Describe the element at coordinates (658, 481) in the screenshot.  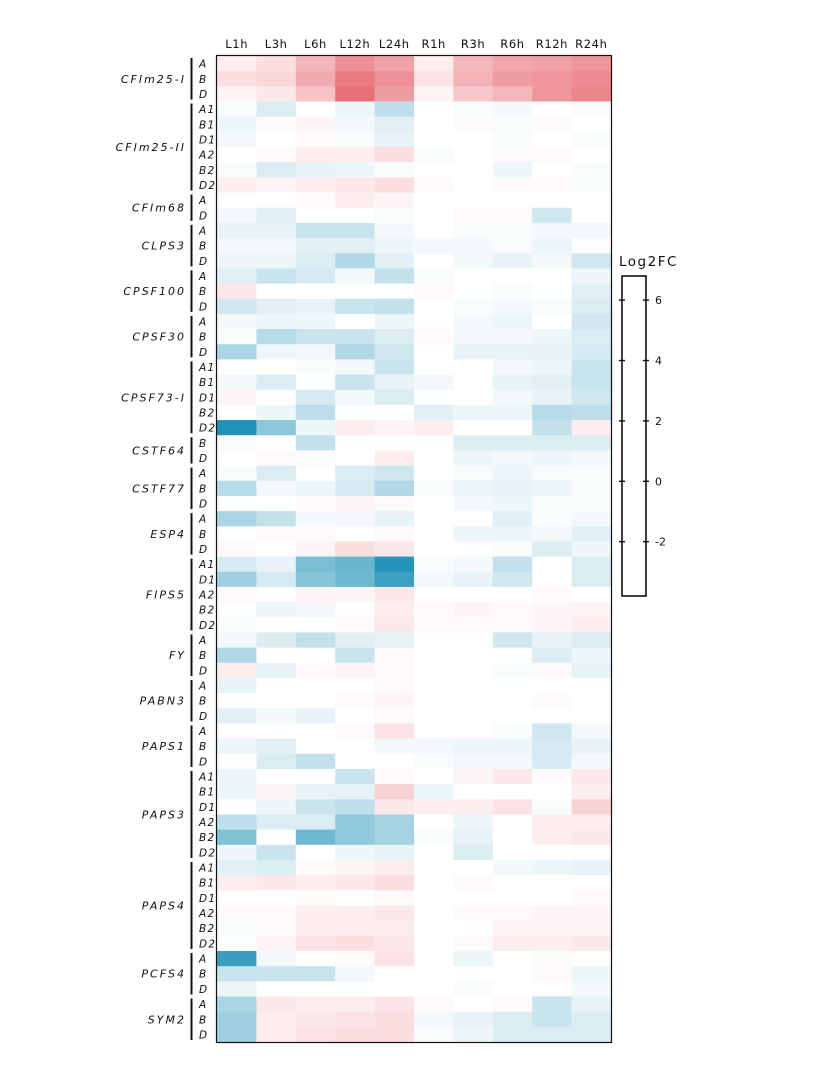
I see `colorbar-tick-label: 0` at that location.